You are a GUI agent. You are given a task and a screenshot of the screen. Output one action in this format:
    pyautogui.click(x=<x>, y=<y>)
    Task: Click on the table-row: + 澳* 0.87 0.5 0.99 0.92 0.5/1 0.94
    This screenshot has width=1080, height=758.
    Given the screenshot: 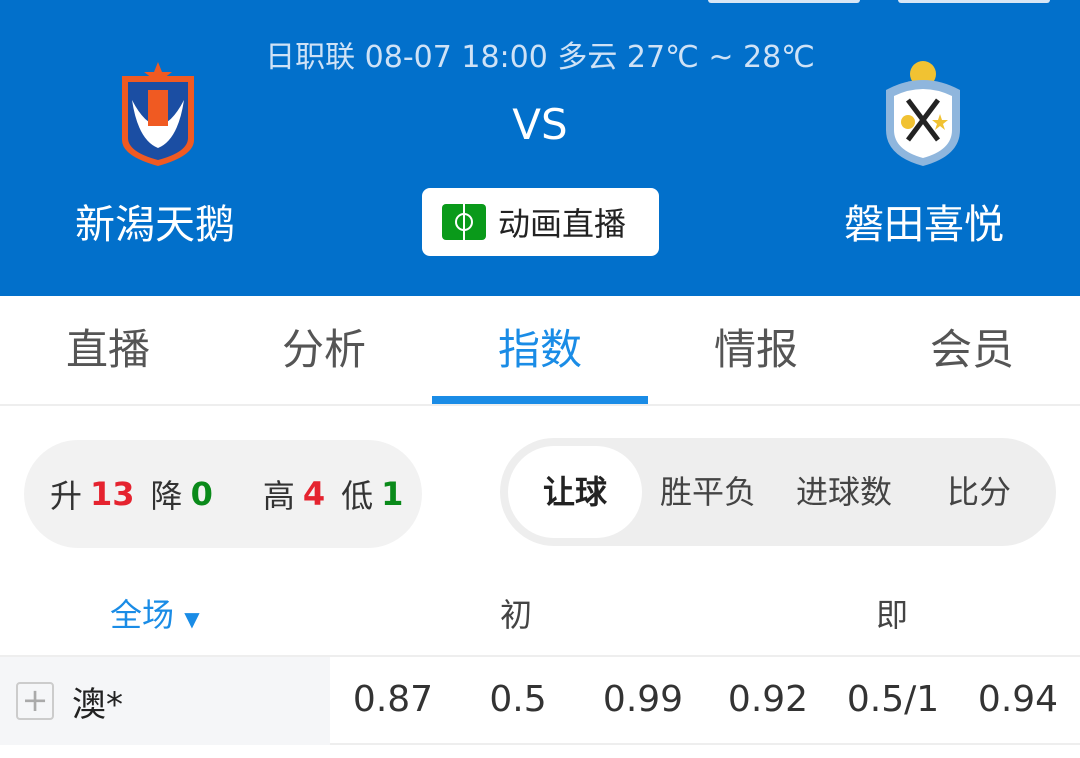 What is the action you would take?
    pyautogui.click(x=540, y=700)
    